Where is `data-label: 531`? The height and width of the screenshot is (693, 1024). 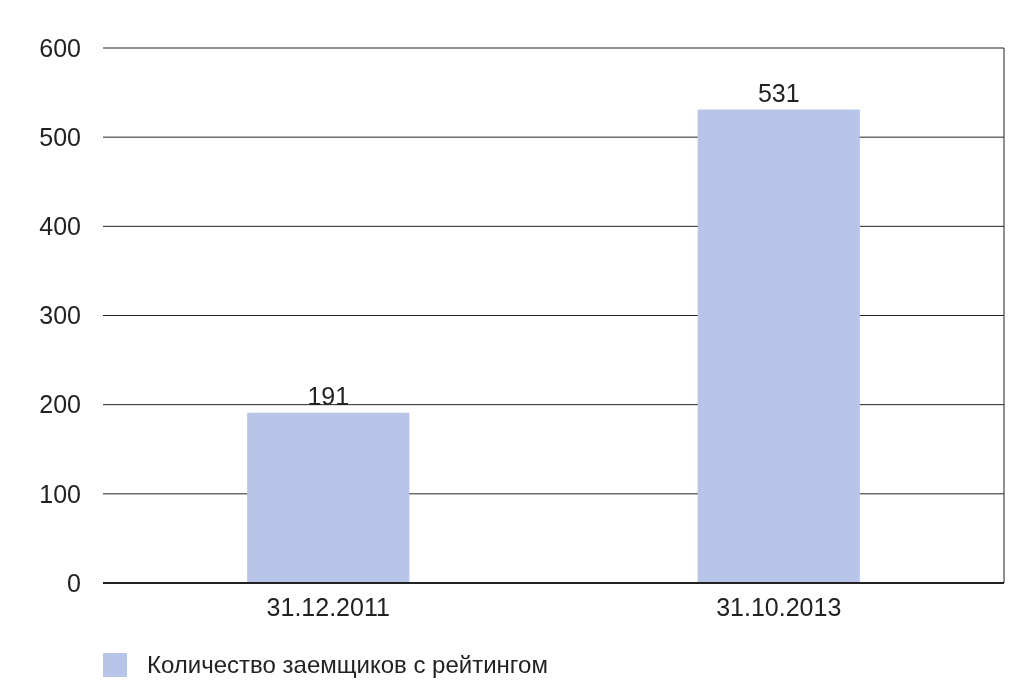
data-label: 531 is located at coordinates (778, 92).